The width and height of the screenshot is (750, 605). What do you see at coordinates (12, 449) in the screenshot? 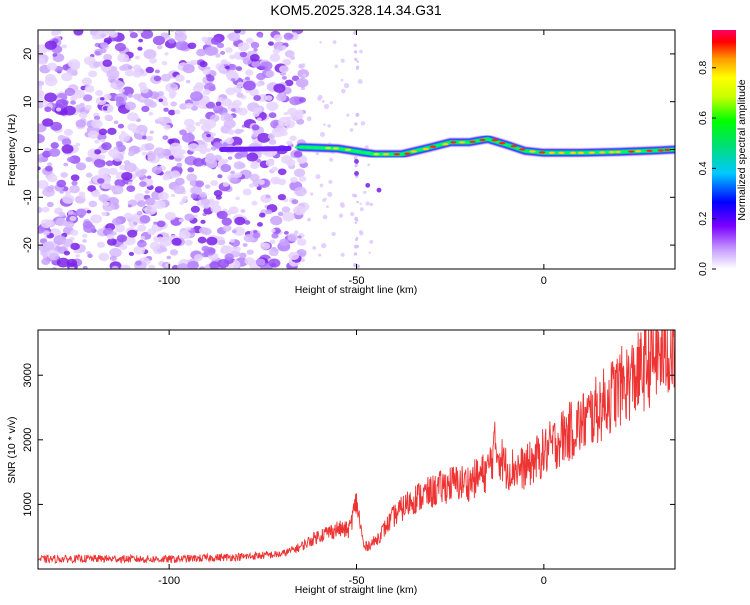
I see `snr-y-label: SNR (10 * v/v)` at bounding box center [12, 449].